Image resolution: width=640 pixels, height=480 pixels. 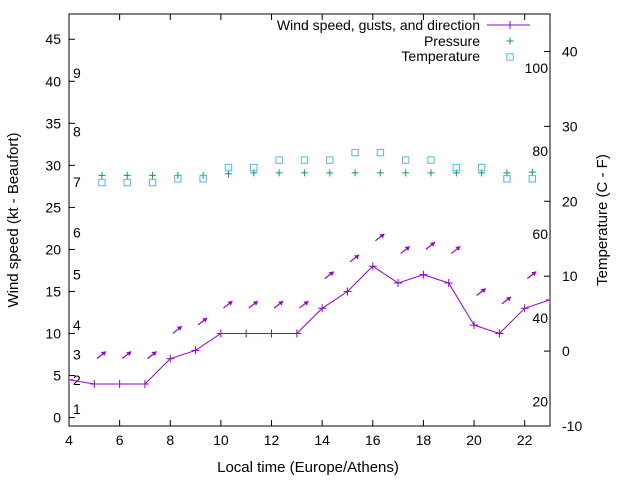 I want to click on x-tick-label: 14, so click(x=322, y=440).